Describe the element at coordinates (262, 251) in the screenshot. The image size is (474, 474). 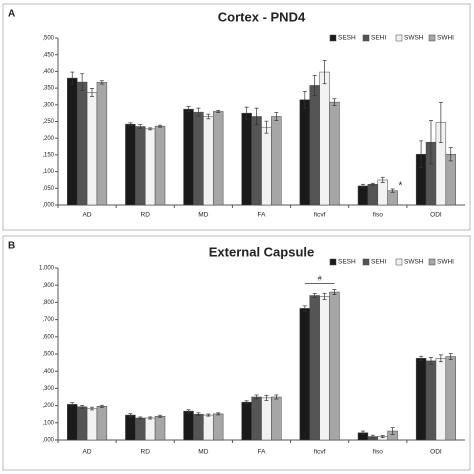
I see `chart-title: External Capsule` at that location.